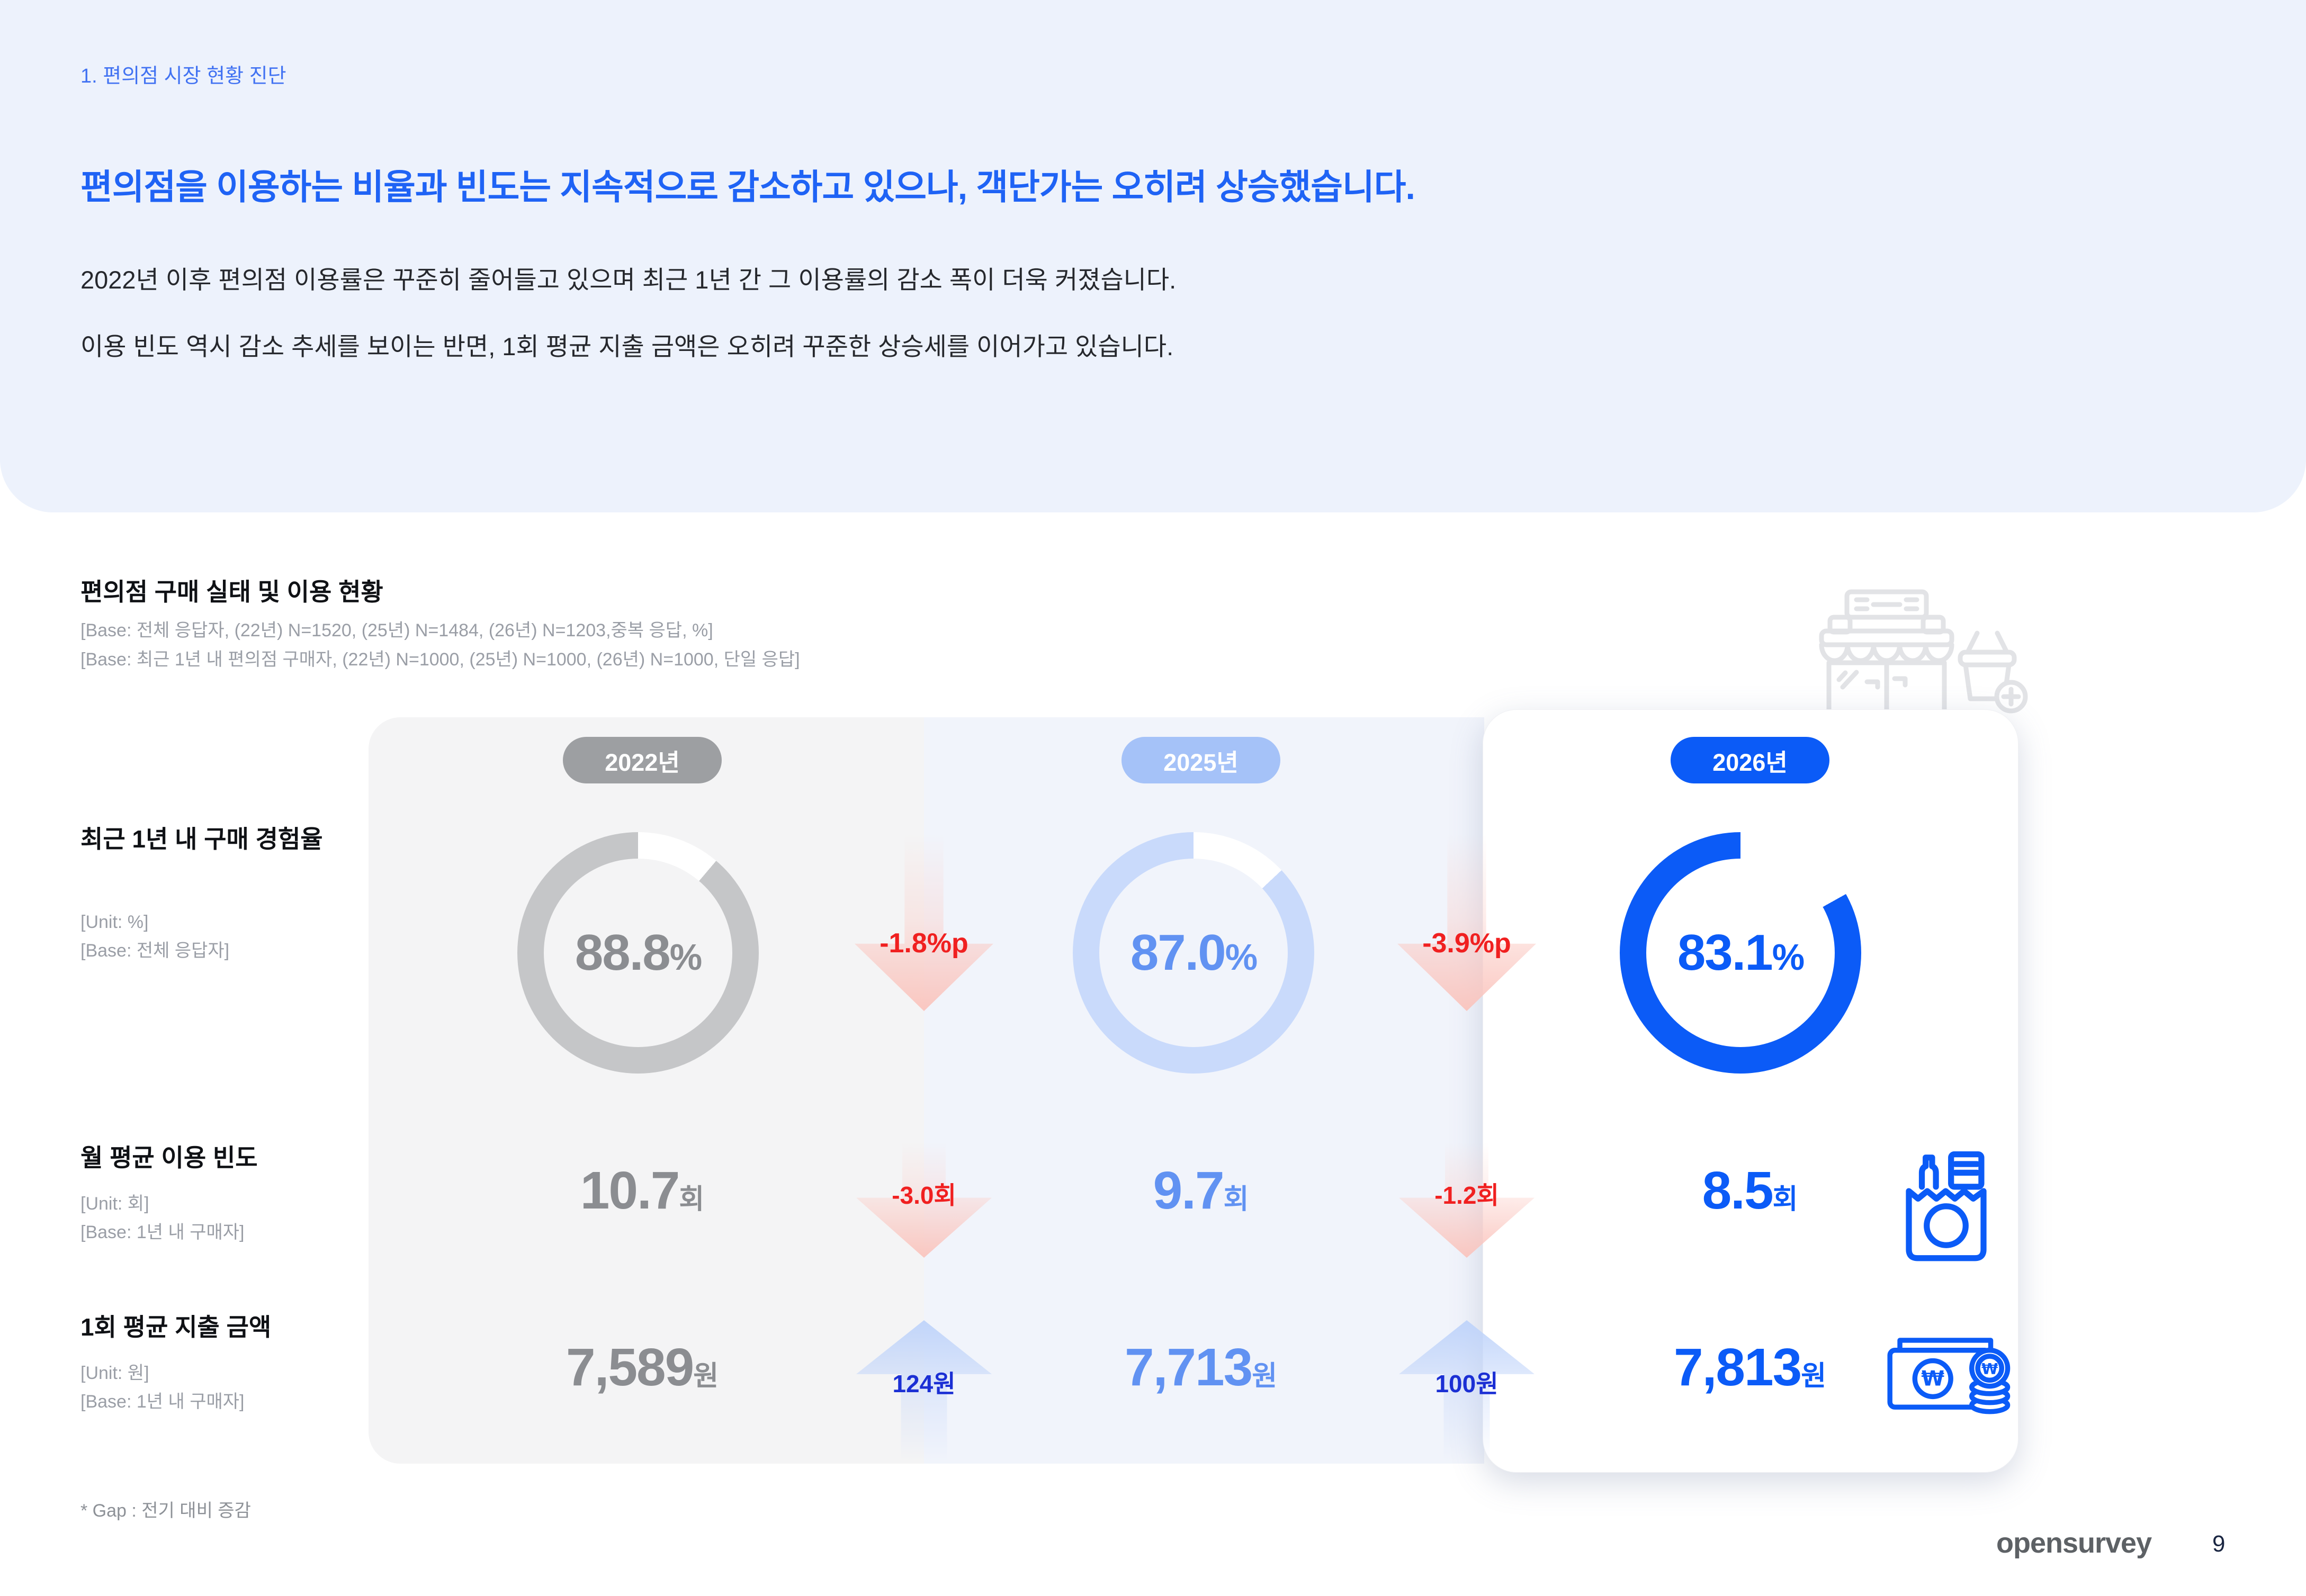  What do you see at coordinates (228, 1387) in the screenshot?
I see `row-note-spend: [Unit: 원] [Base: 1년 내 구매자]` at bounding box center [228, 1387].